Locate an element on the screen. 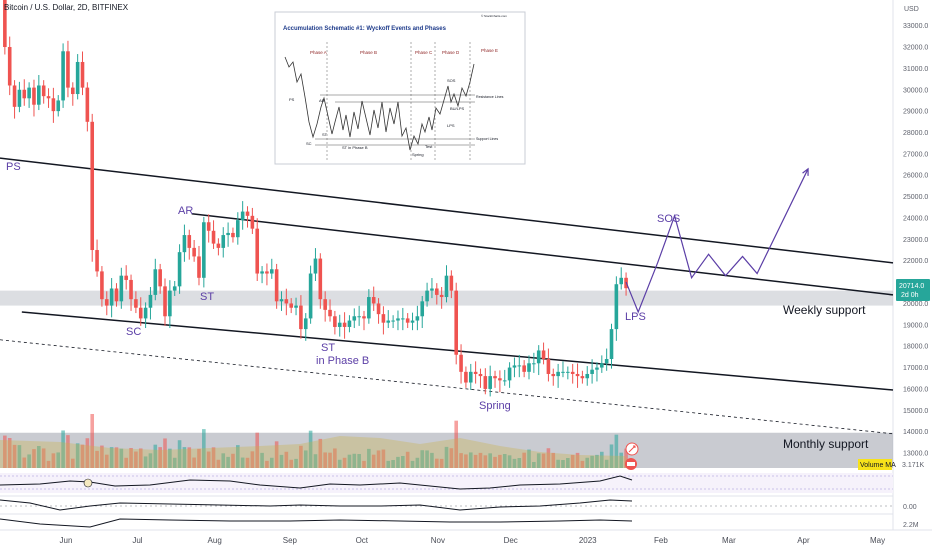 Image resolution: width=932 pixels, height=555 pixels. wyckoff-label: SC is located at coordinates (133, 332).